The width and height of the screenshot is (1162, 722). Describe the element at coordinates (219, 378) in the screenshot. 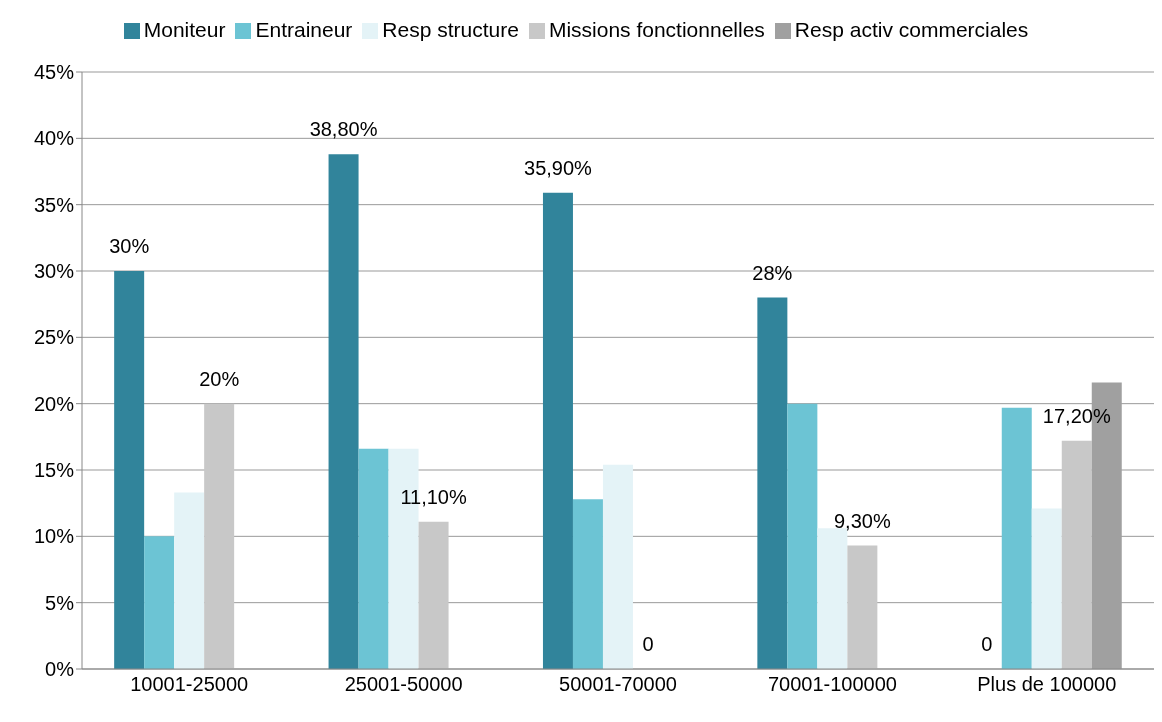

I see `data-label: 20%` at that location.